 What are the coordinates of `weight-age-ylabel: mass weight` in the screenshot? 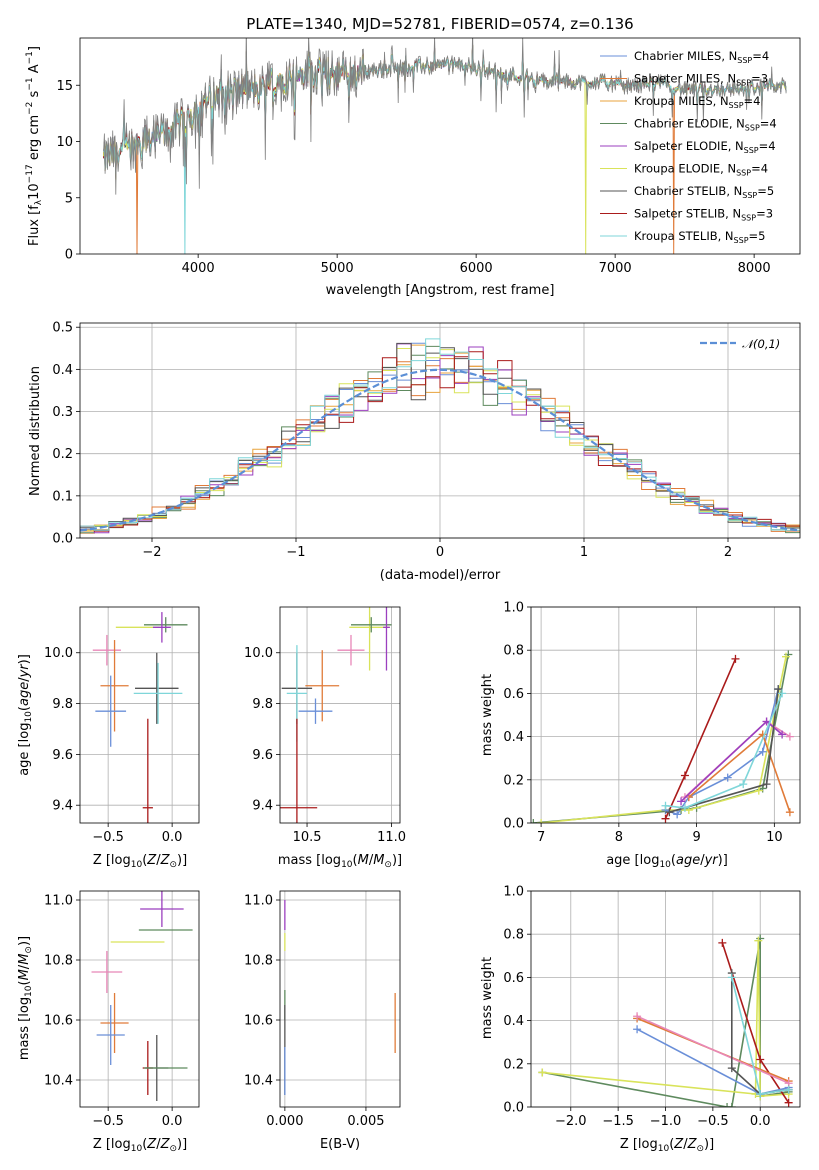 It's located at (487, 715).